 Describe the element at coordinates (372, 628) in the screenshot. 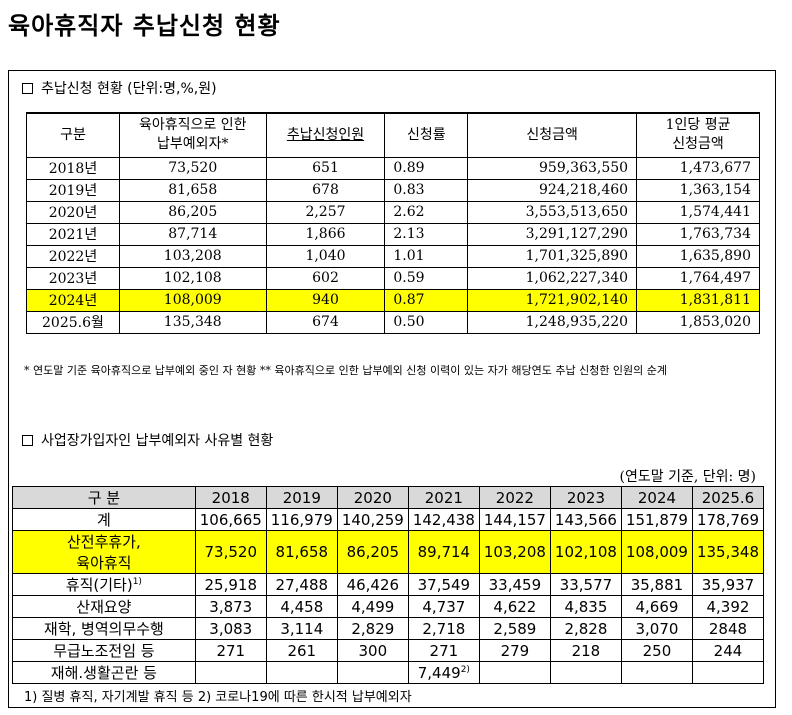

I see `row-value: 2,829` at that location.